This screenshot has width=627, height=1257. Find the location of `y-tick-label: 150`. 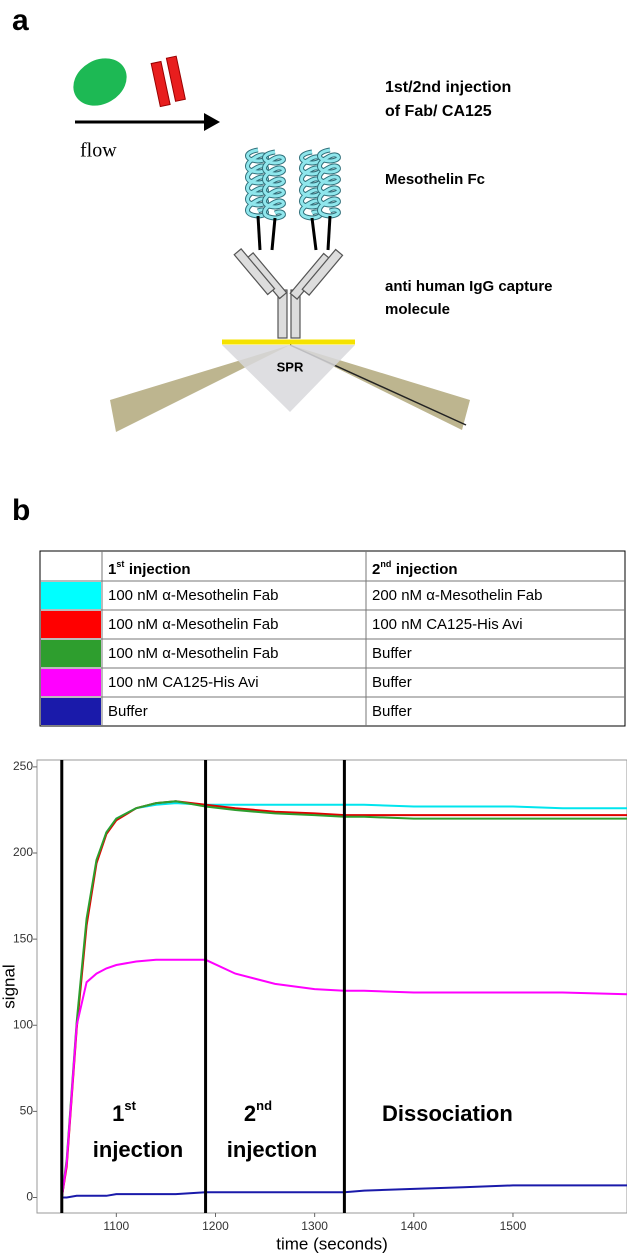

y-tick-label: 150 is located at coordinates (23, 938).